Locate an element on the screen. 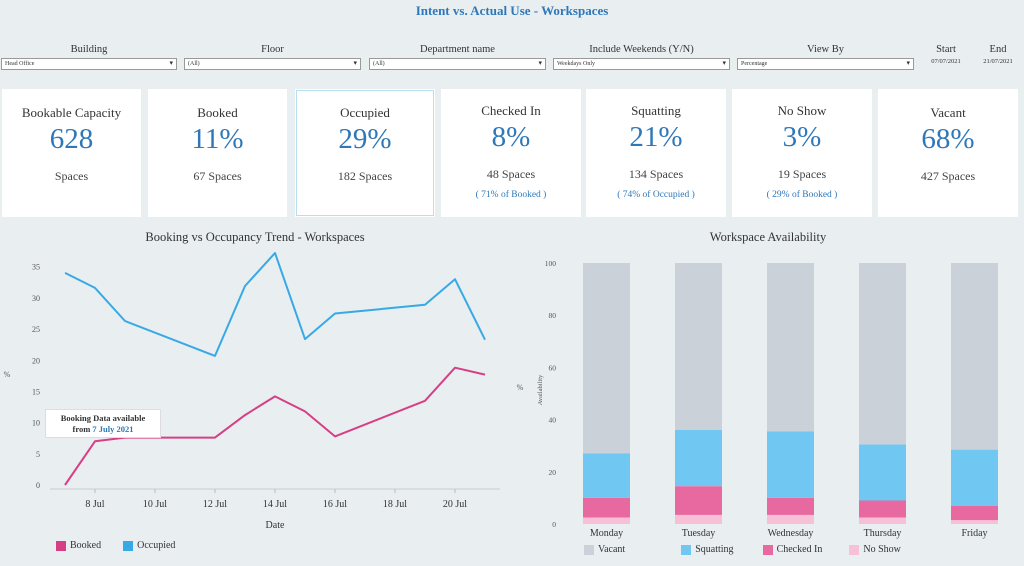 This screenshot has width=1024, height=566. y-tick-label: 5 is located at coordinates (38, 454).